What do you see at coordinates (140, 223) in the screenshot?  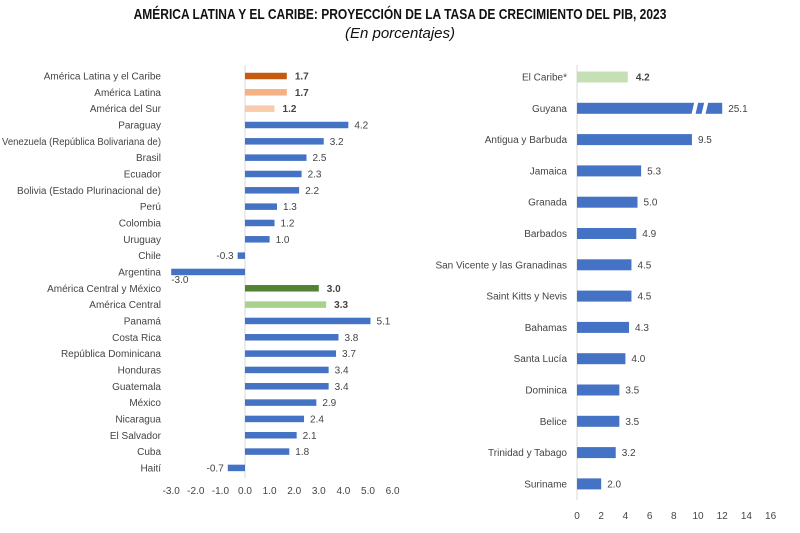 I see `category-label: Colombia` at bounding box center [140, 223].